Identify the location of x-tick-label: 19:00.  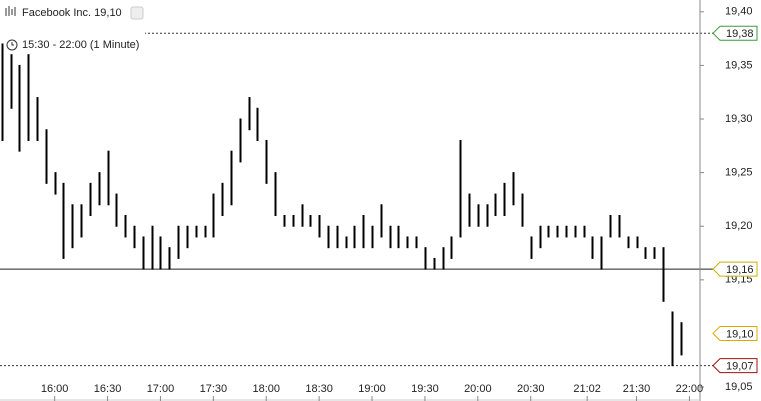
(372, 389).